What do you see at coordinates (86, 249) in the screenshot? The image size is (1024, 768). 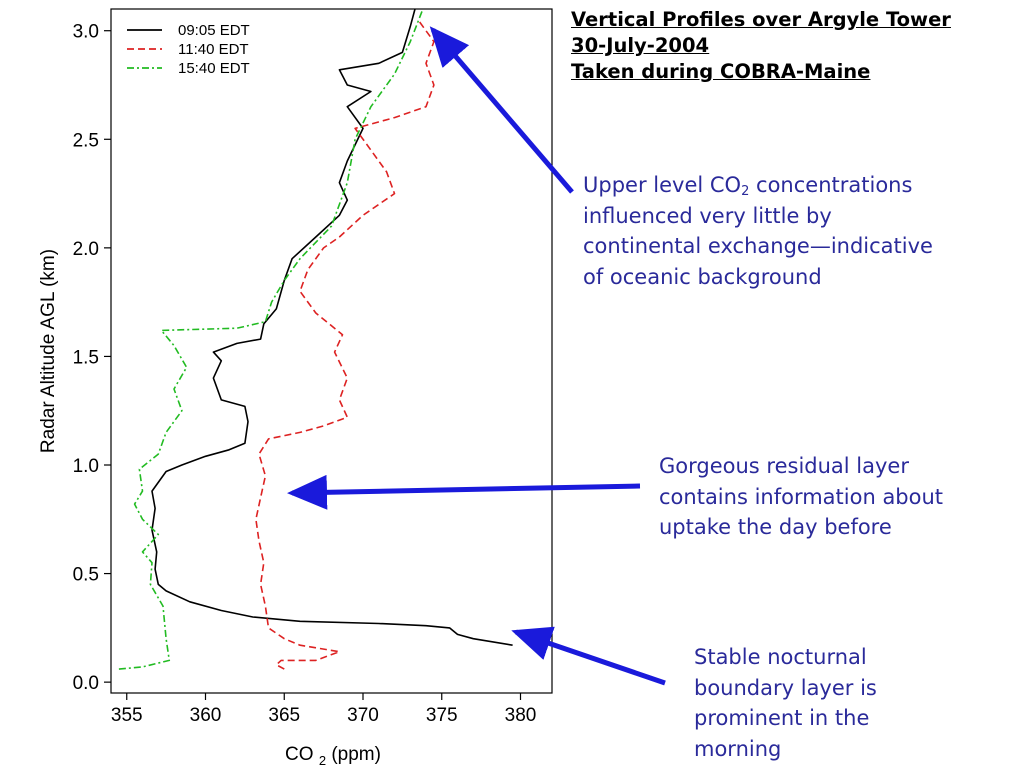 I see `y-tick-label: 2.0` at bounding box center [86, 249].